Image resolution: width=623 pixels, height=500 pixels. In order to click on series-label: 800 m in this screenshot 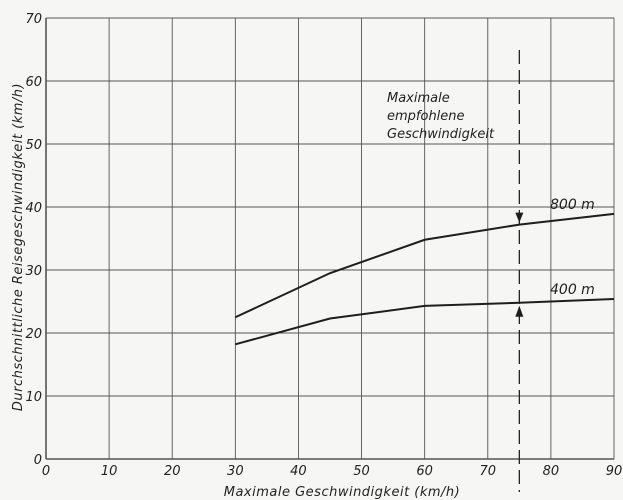, I will do `click(572, 205)`.